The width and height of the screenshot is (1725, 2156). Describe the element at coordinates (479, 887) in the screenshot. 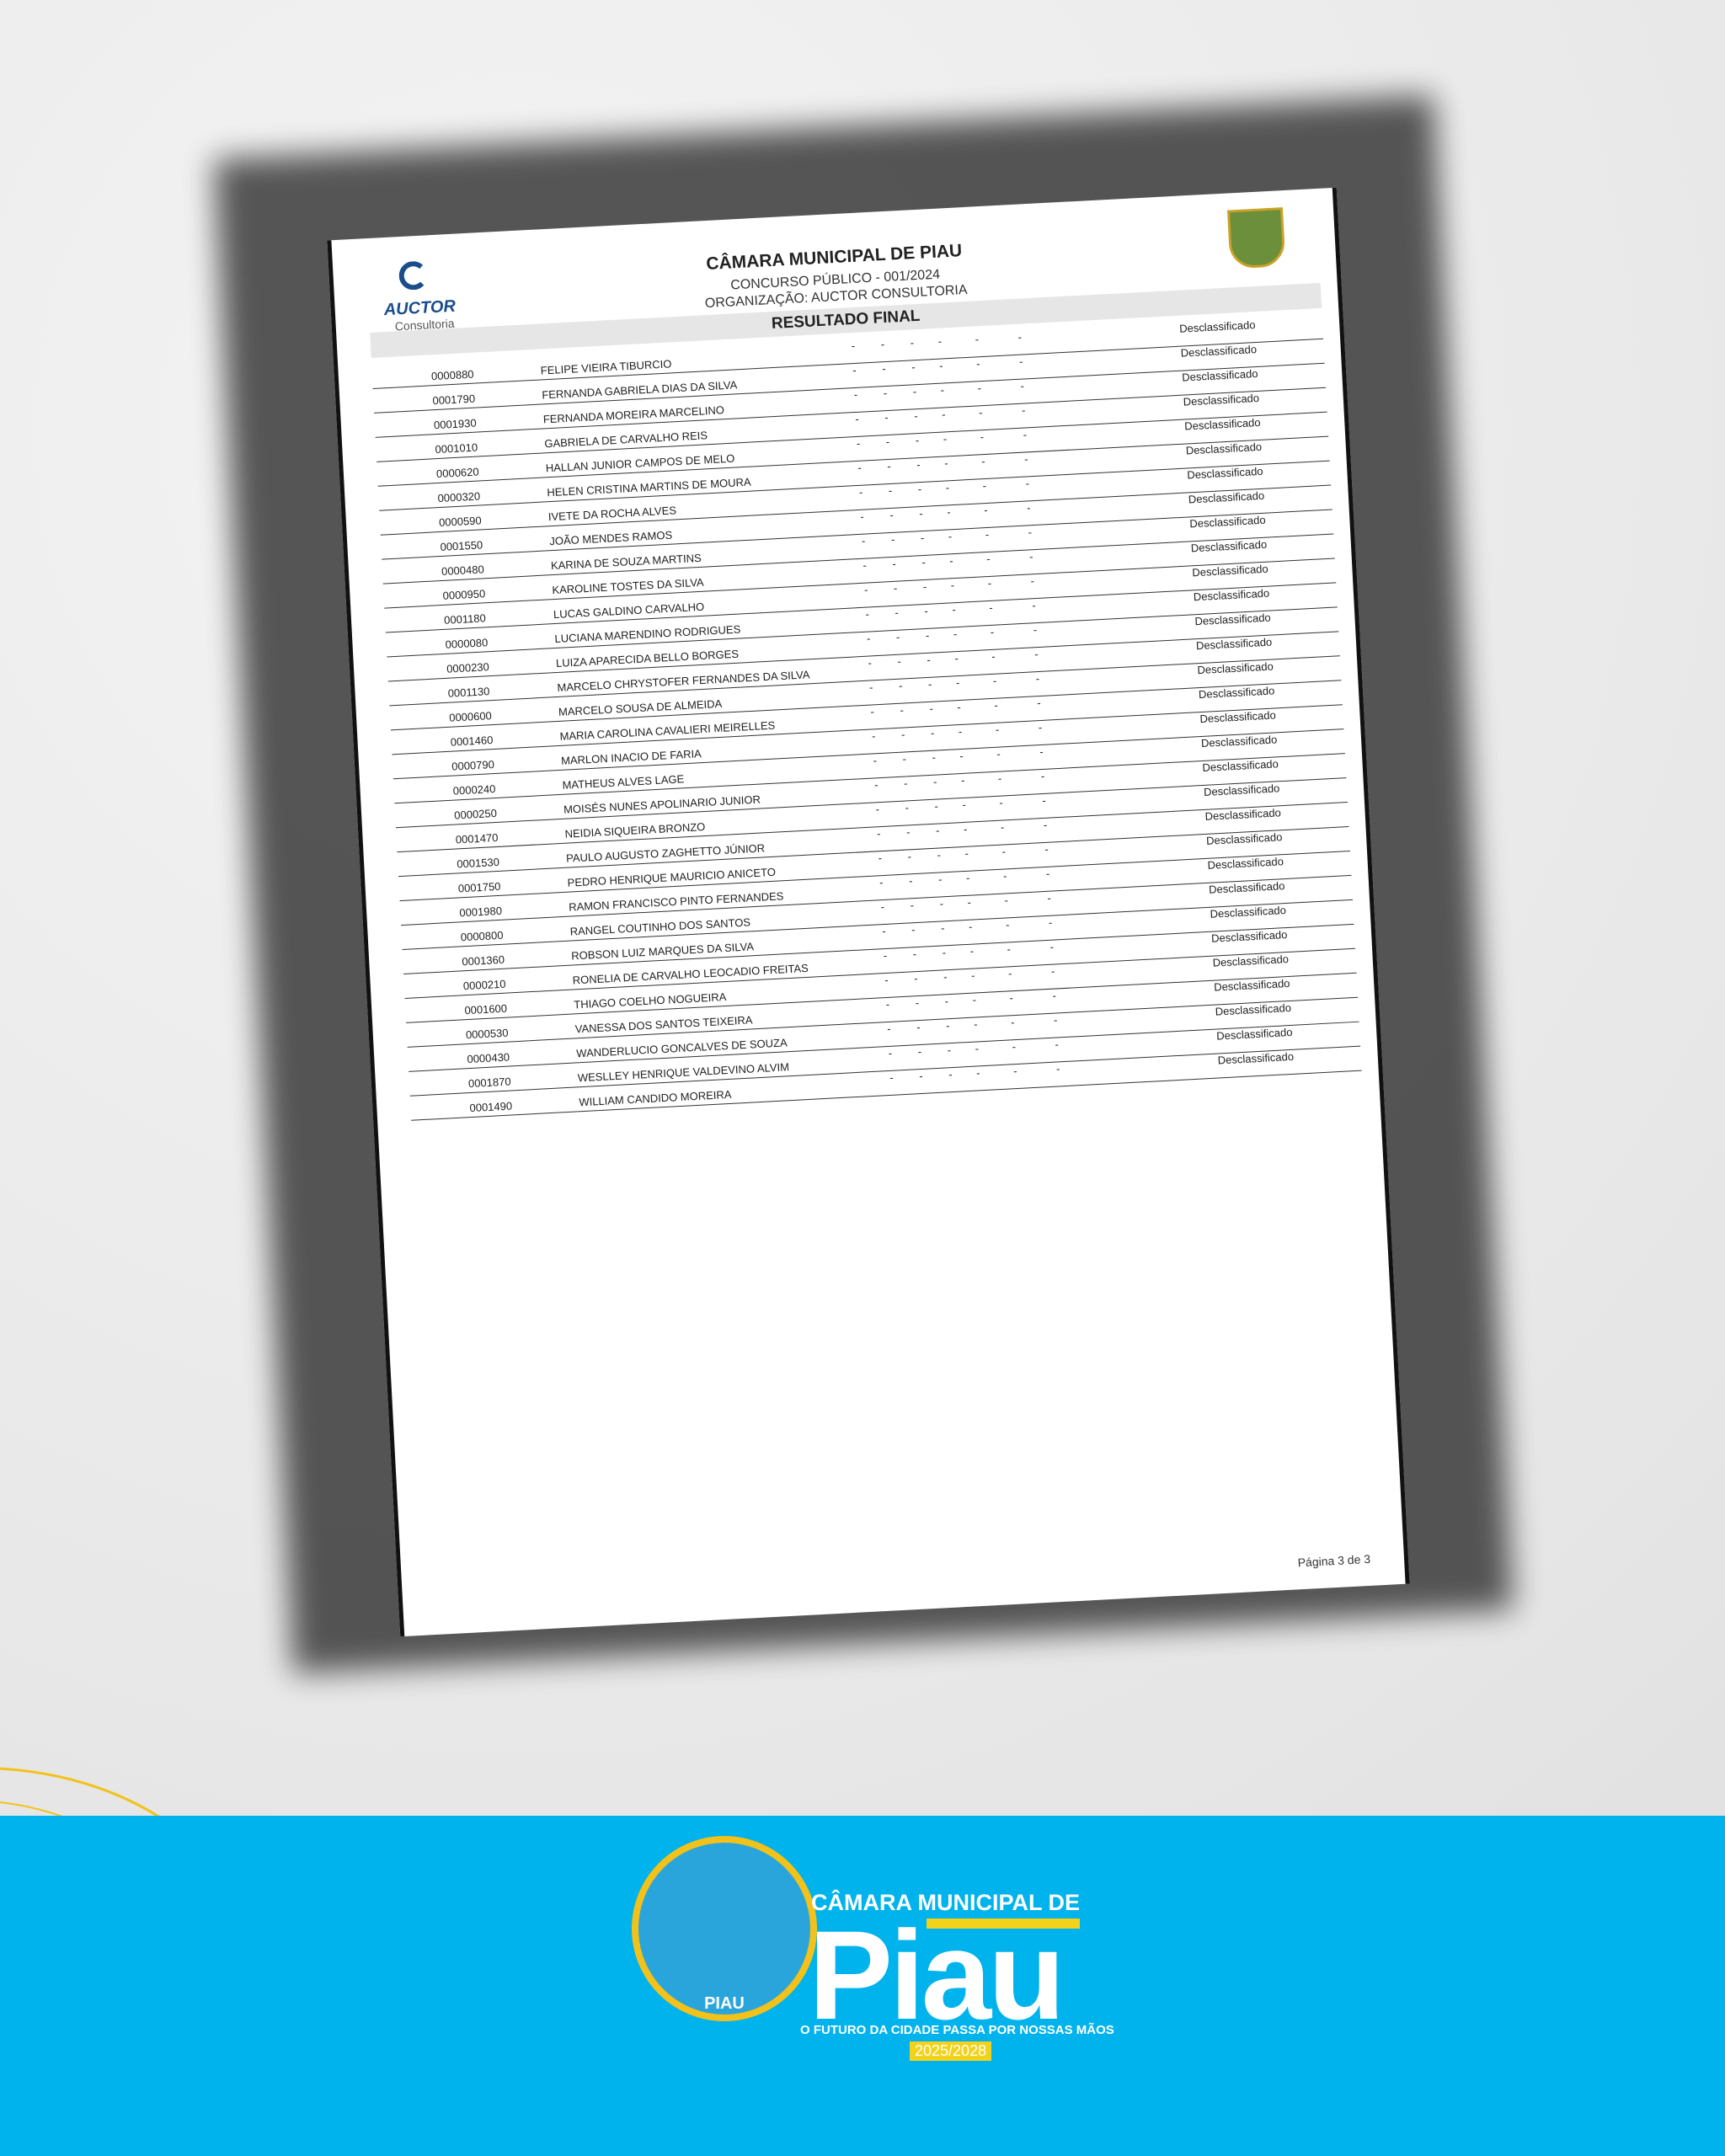

I see `candidate-code: 0001750` at that location.